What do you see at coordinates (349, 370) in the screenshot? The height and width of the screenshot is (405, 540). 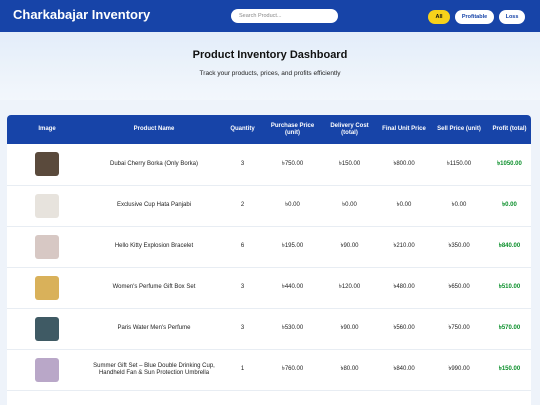 I see `delivery-cost-cell: ৳80.00` at bounding box center [349, 370].